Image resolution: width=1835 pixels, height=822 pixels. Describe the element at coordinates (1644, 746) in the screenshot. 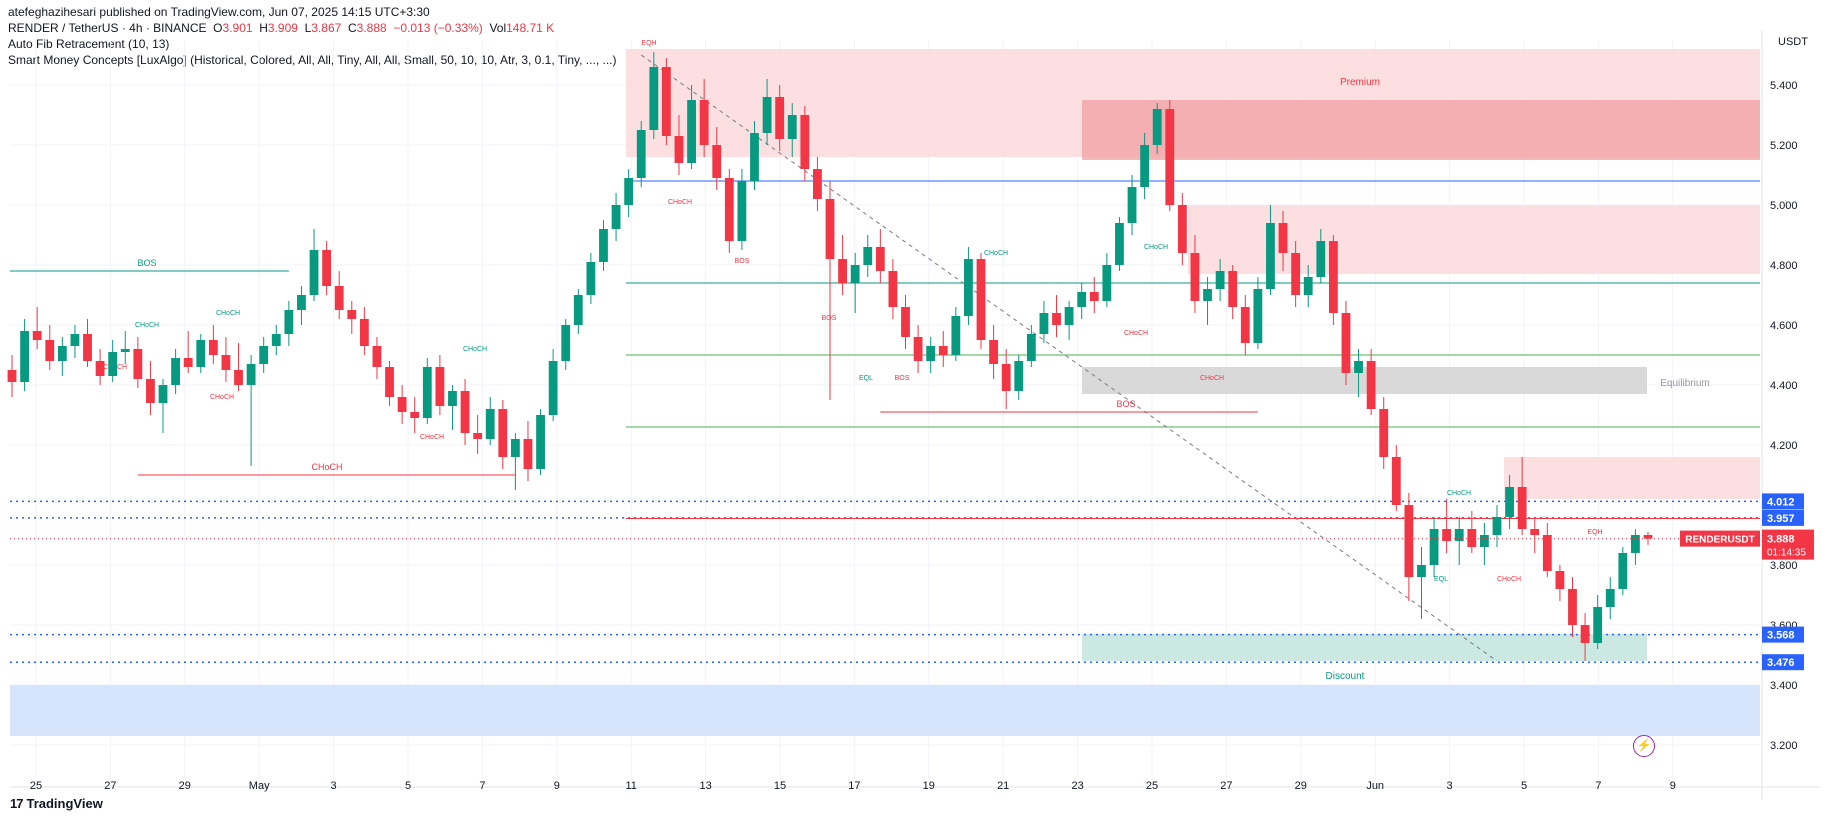

I see `lightning-icon: ⚡` at that location.